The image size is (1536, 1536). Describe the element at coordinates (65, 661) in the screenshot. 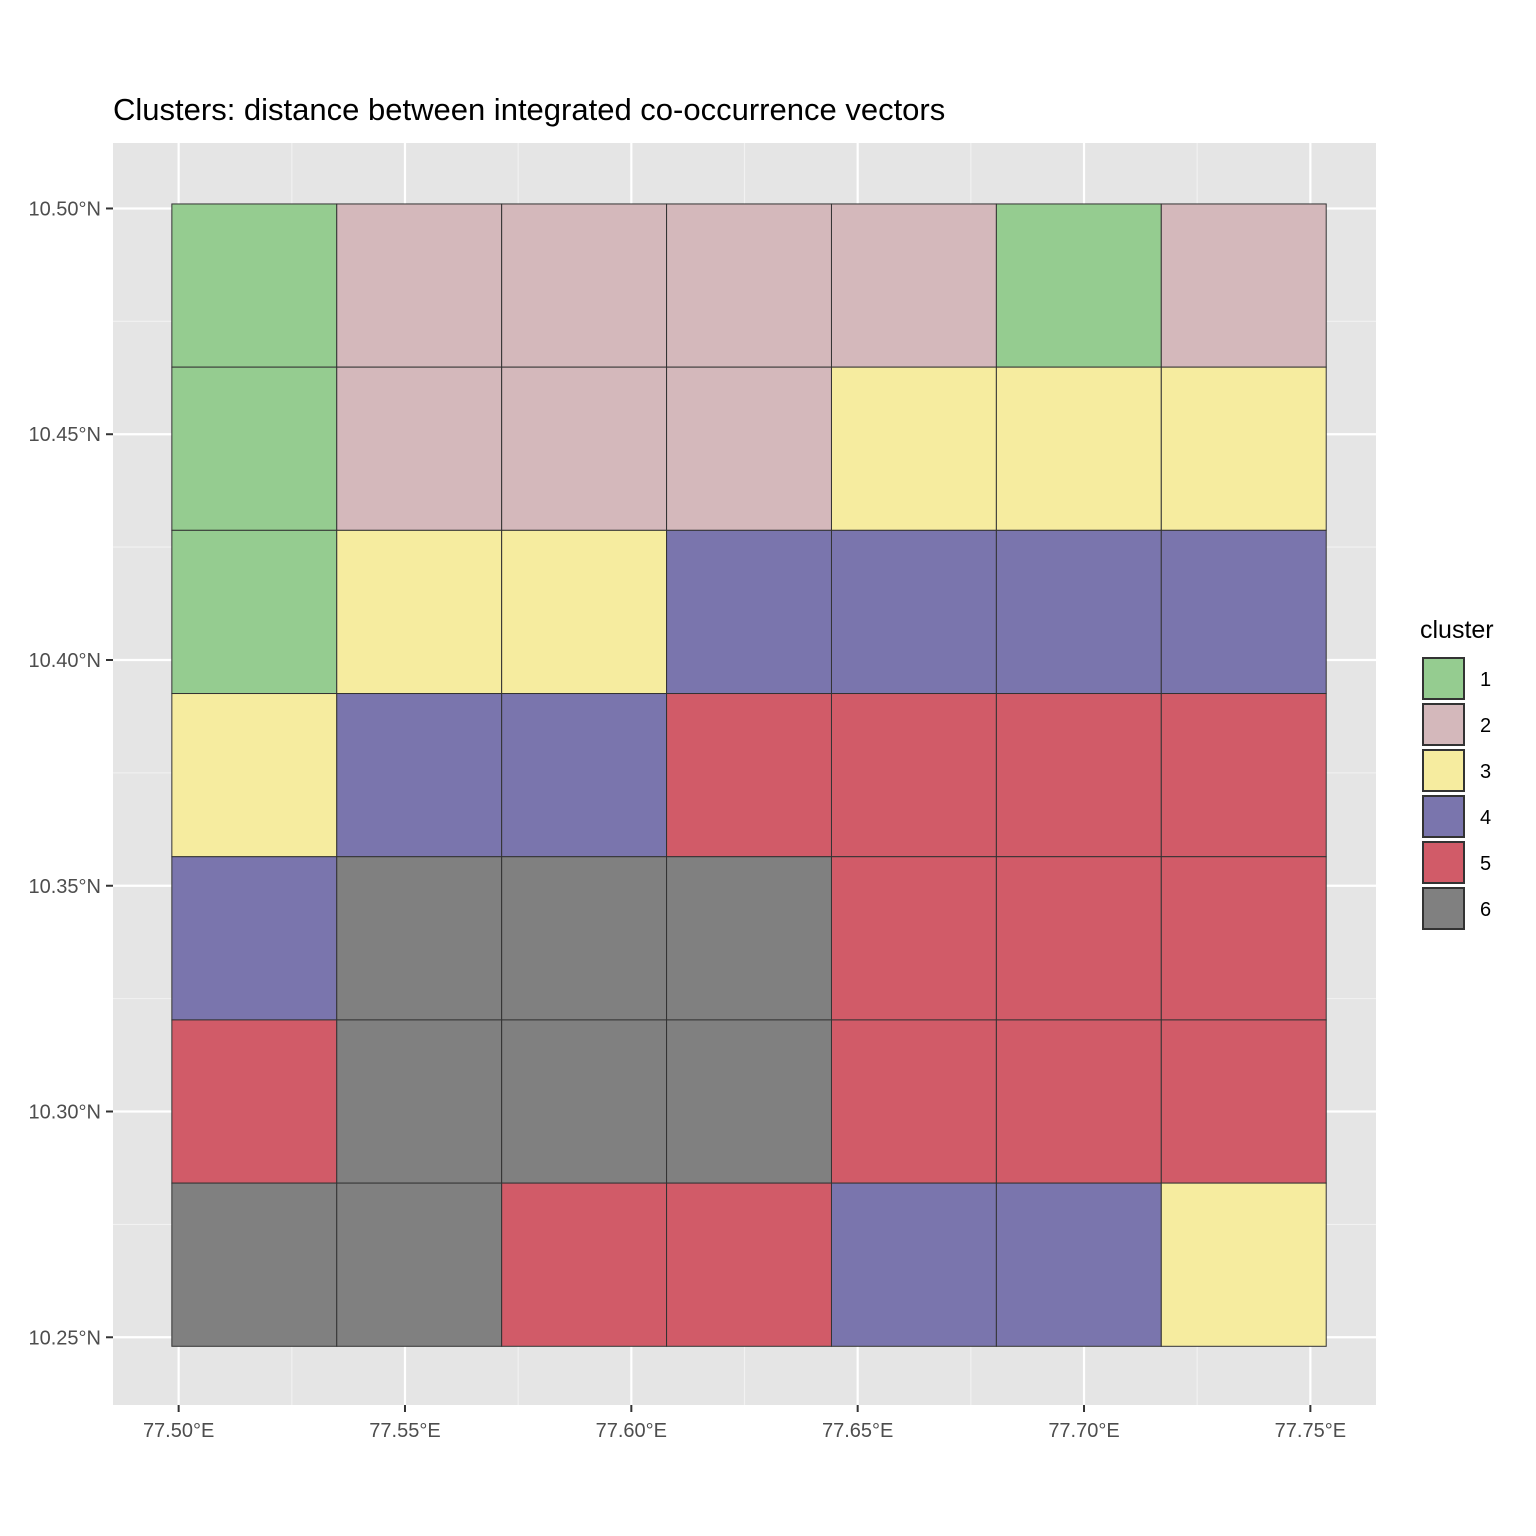

I see `y-tick-label: 10.40°N` at that location.